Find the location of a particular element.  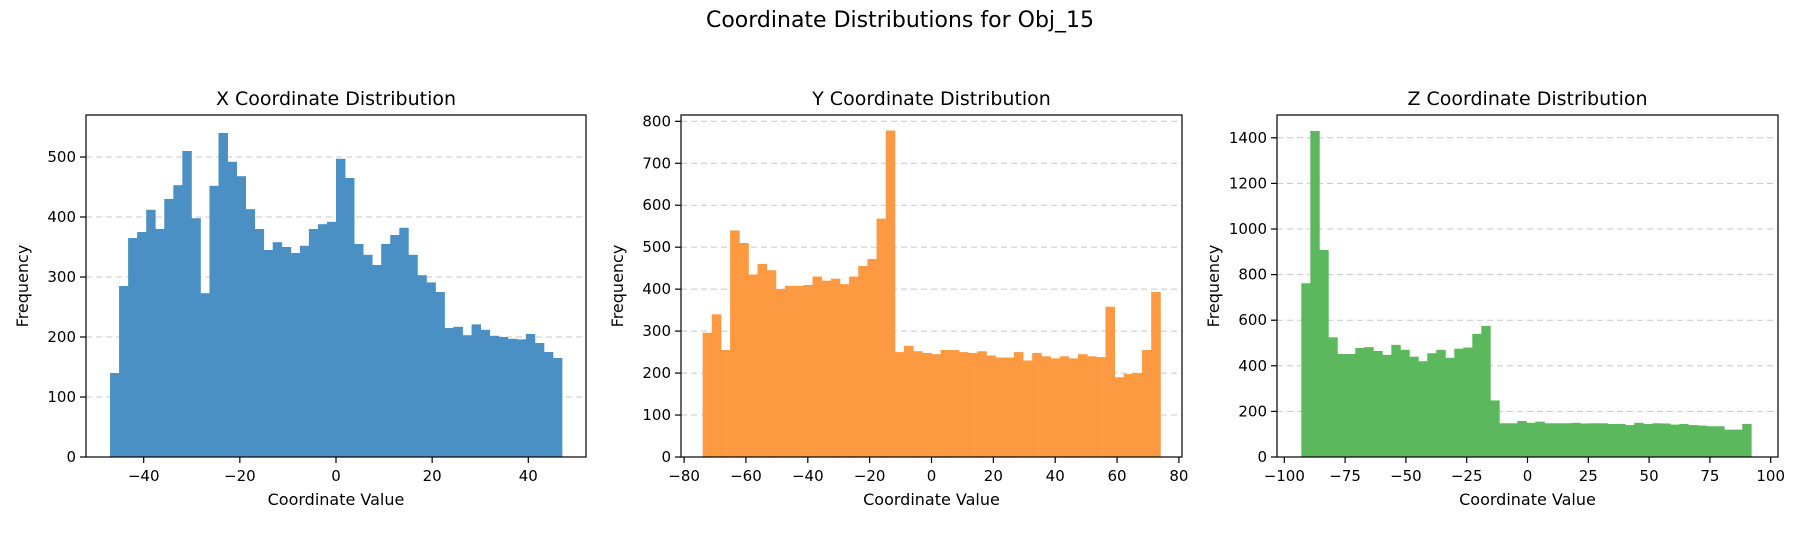

z-y-tick-label: 1400 is located at coordinates (1248, 138).